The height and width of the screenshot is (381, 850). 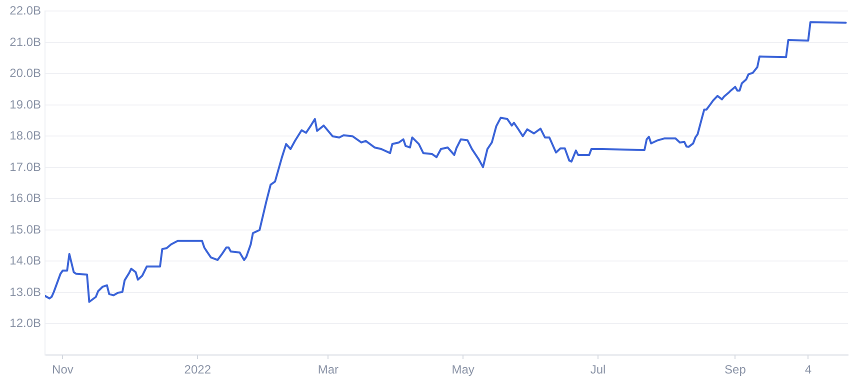 What do you see at coordinates (598, 369) in the screenshot?
I see `x-tick-label: Jul` at bounding box center [598, 369].